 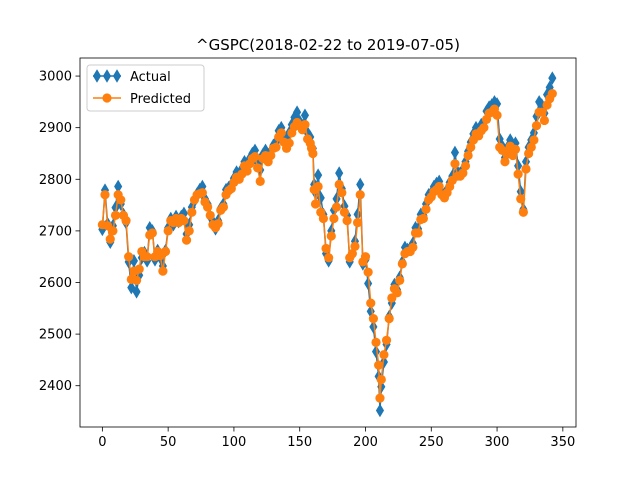 What do you see at coordinates (102, 442) in the screenshot?
I see `x-tick-label: 0` at bounding box center [102, 442].